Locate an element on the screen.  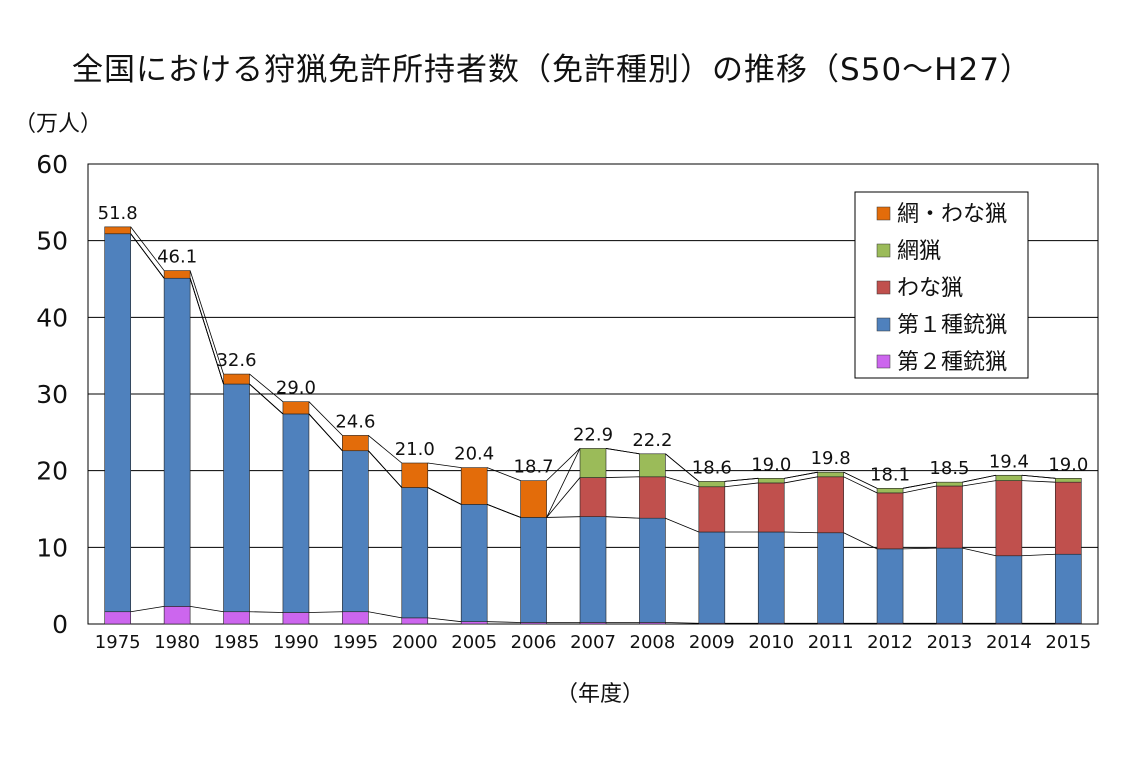
data-label: 19.8 is located at coordinates (831, 458).